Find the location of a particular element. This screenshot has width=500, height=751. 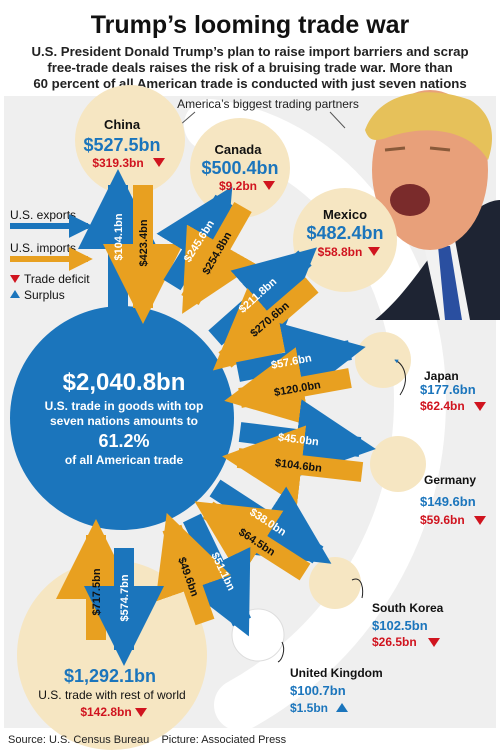

germany-imports-value: $104.6bn is located at coordinates (298, 466).